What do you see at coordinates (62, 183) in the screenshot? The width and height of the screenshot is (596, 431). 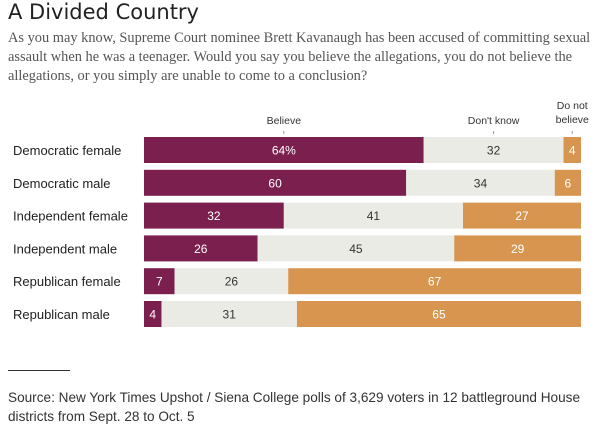 I see `category-label: Democratic male` at bounding box center [62, 183].